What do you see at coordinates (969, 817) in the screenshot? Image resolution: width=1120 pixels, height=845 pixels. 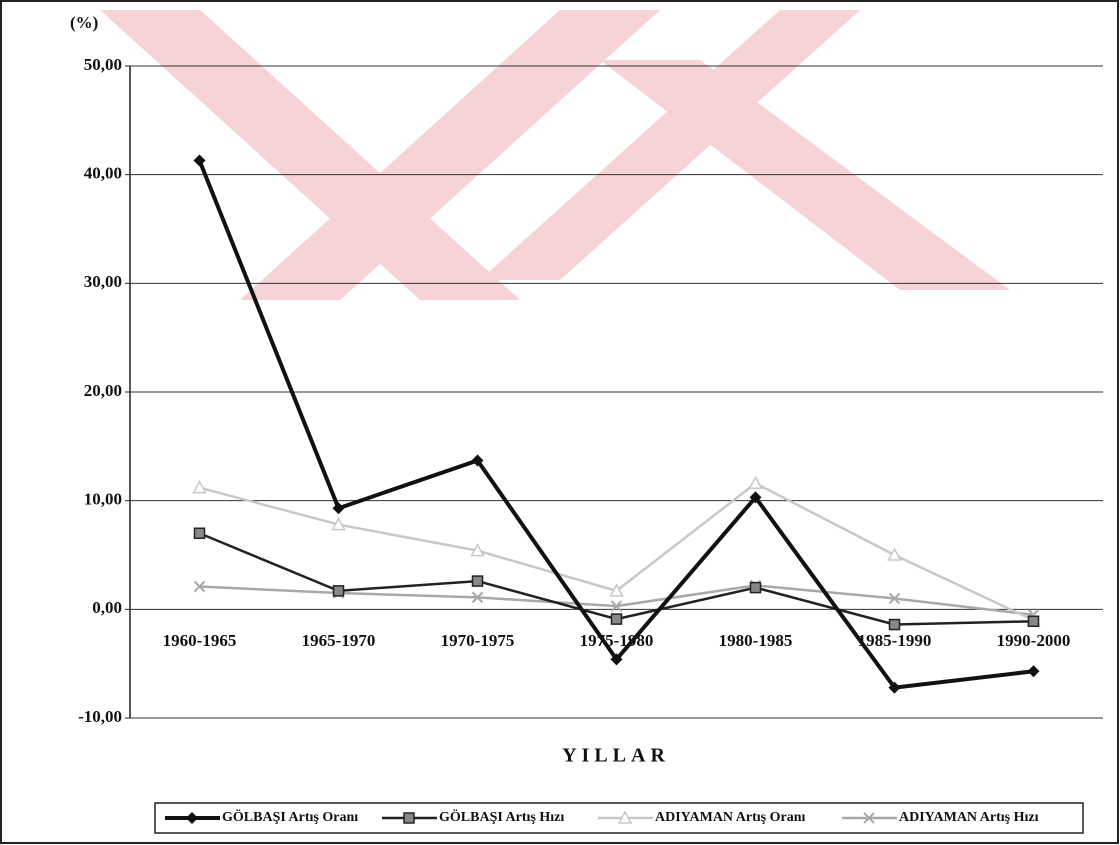 I see `legend-label: ADIYAMAN Artış Hızı` at bounding box center [969, 817].